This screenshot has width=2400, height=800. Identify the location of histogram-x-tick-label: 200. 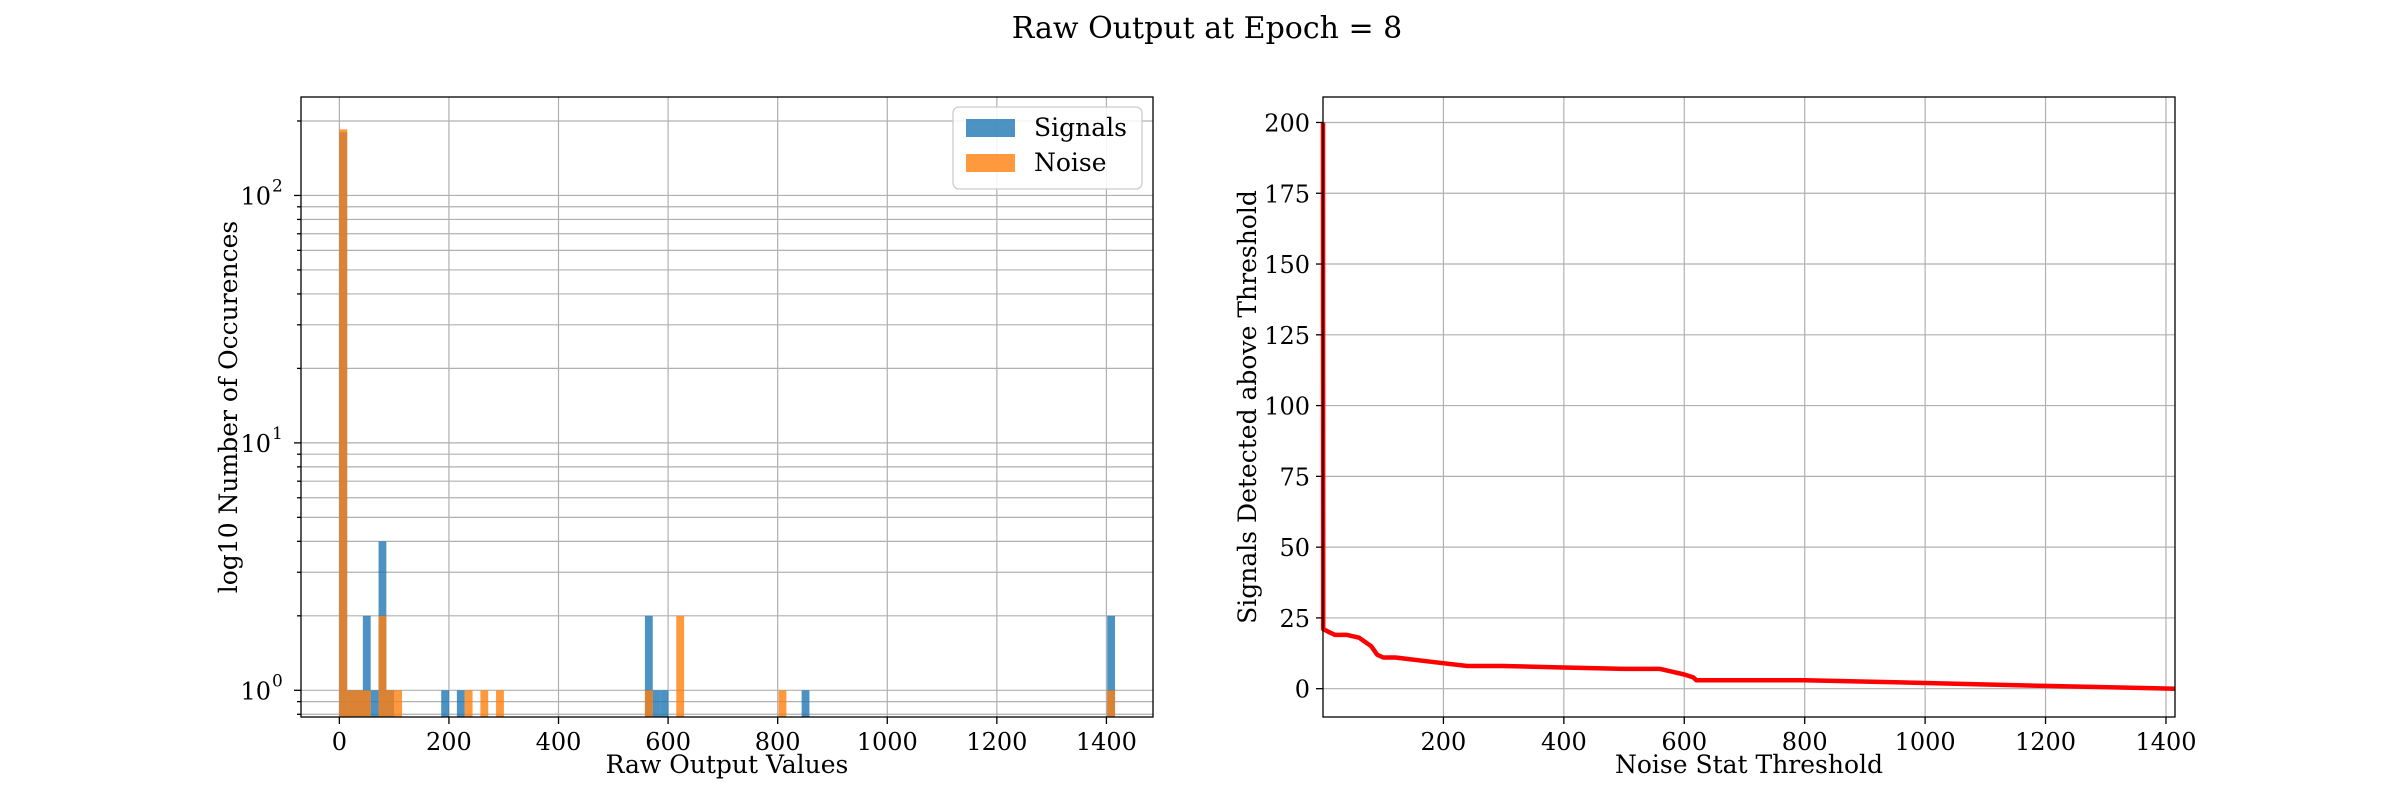
(449, 742).